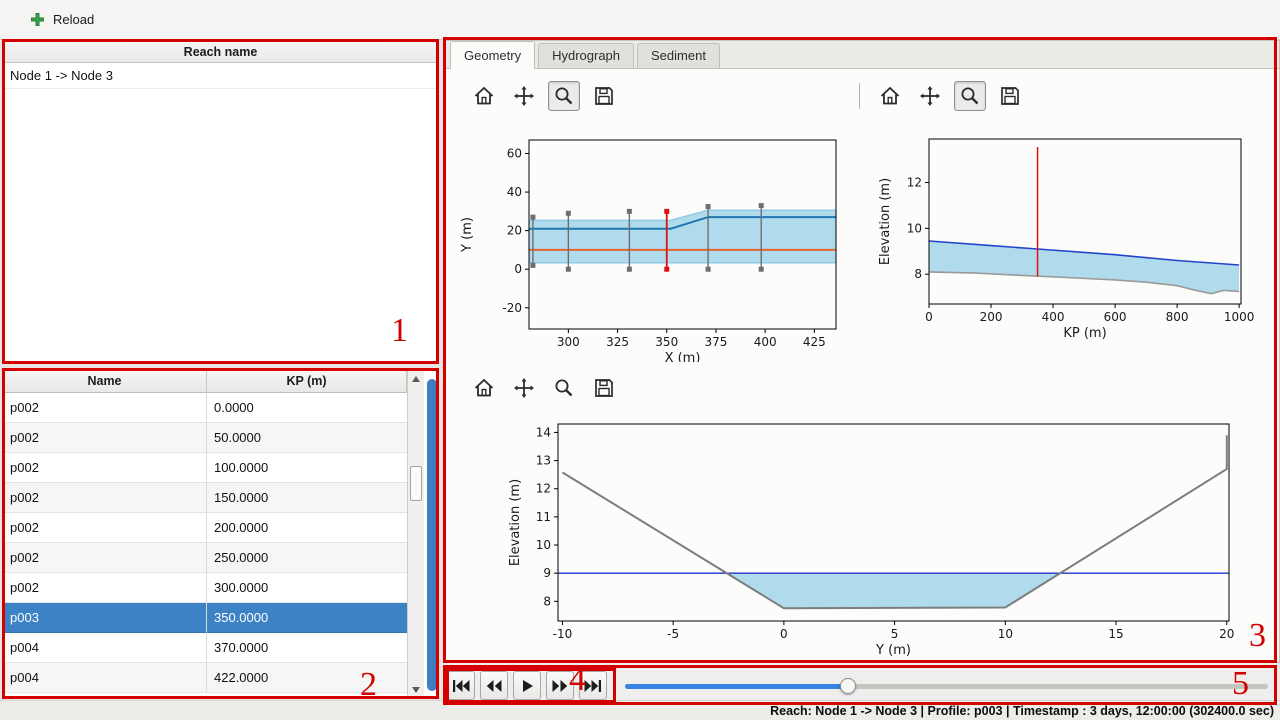 Image resolution: width=1280 pixels, height=720 pixels. Describe the element at coordinates (1115, 317) in the screenshot. I see `svg-text: 600` at that location.